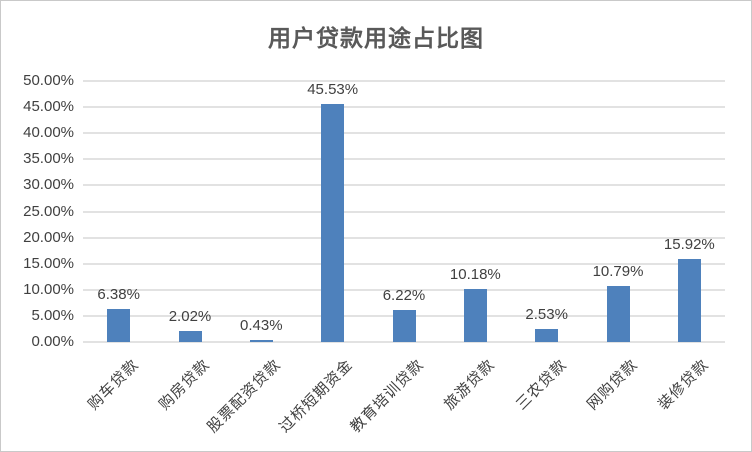 Image resolution: width=752 pixels, height=452 pixels. Describe the element at coordinates (541, 385) in the screenshot. I see `x-category-label: 三农贷款` at that location.